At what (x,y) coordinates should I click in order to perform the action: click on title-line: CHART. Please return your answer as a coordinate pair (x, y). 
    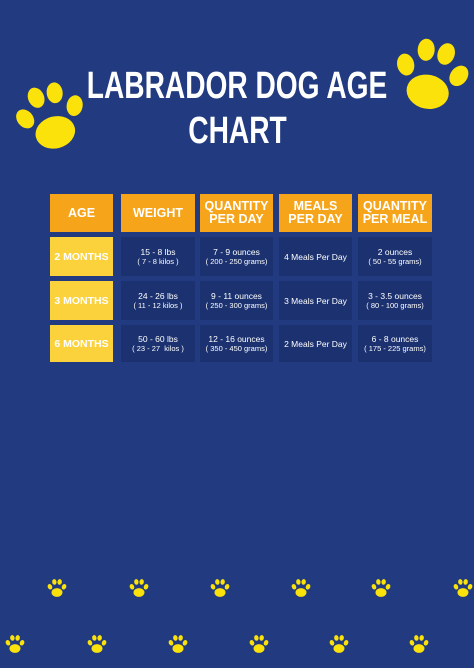
    Looking at the image, I should click on (237, 131).